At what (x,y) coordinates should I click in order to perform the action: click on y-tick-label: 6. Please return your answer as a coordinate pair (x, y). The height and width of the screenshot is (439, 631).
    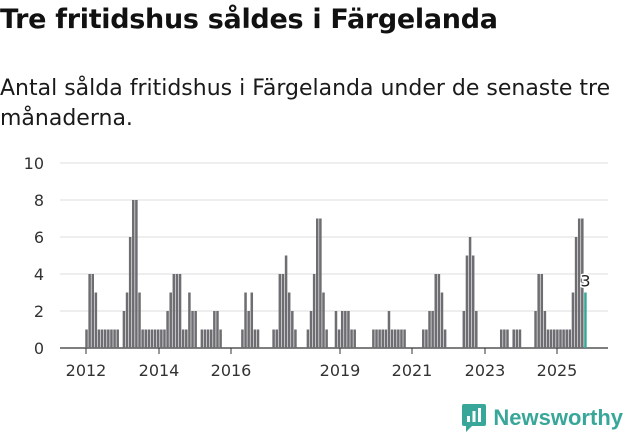
    Looking at the image, I should click on (39, 237).